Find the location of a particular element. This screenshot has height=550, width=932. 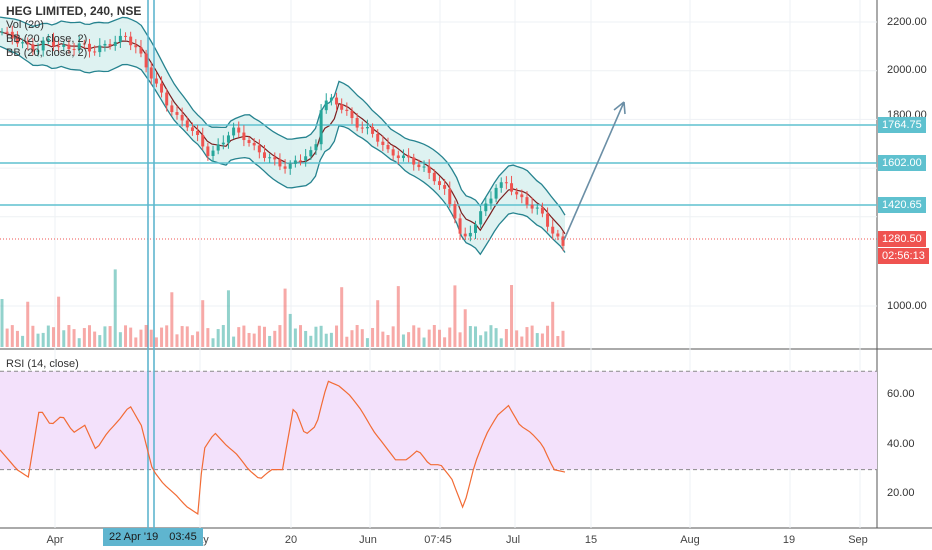

time-axis-label: Sep is located at coordinates (858, 540).